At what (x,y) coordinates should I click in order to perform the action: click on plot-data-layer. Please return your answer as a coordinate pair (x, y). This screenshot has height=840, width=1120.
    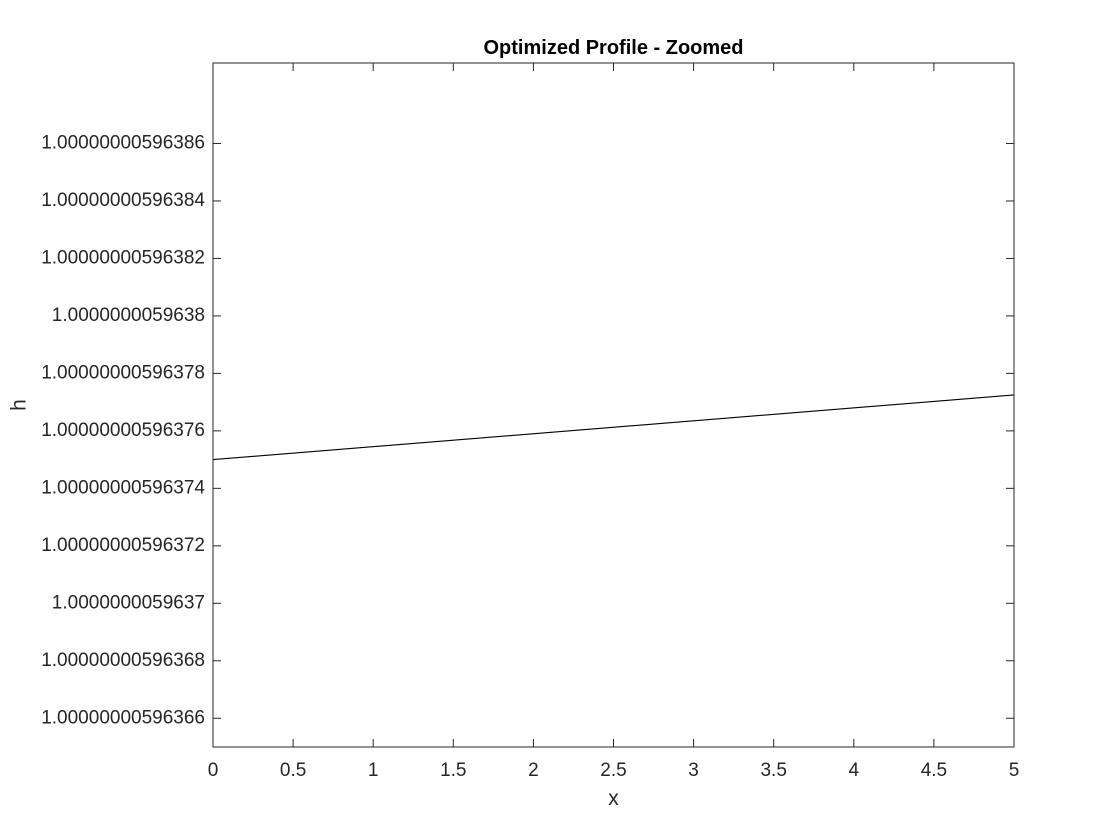
    Looking at the image, I should click on (613, 427).